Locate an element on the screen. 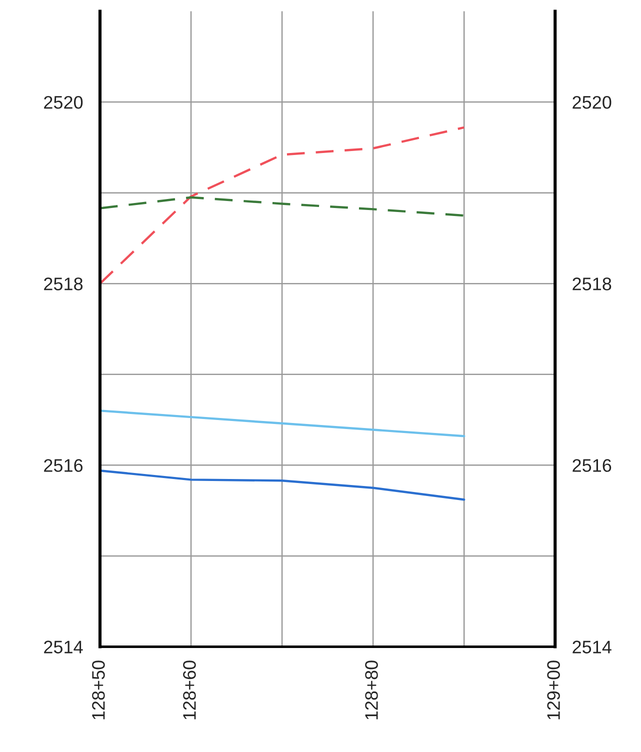 This screenshot has width=641, height=752. x-tick-label: 128+50 is located at coordinates (98, 690).